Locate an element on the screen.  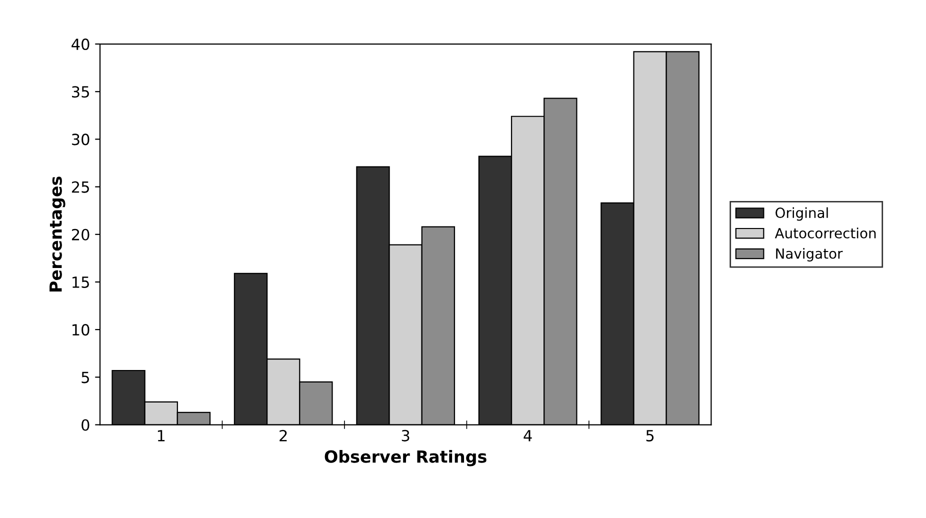
y-tick-label: 10 is located at coordinates (81, 330).